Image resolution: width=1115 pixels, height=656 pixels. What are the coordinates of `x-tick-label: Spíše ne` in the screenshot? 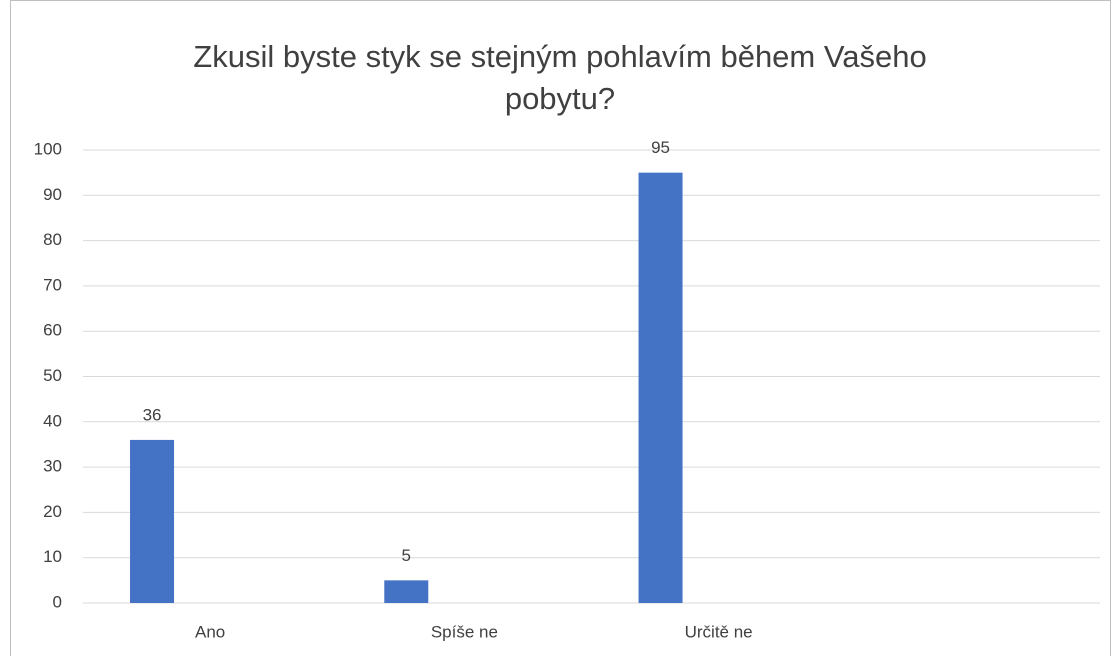 It's located at (464, 631).